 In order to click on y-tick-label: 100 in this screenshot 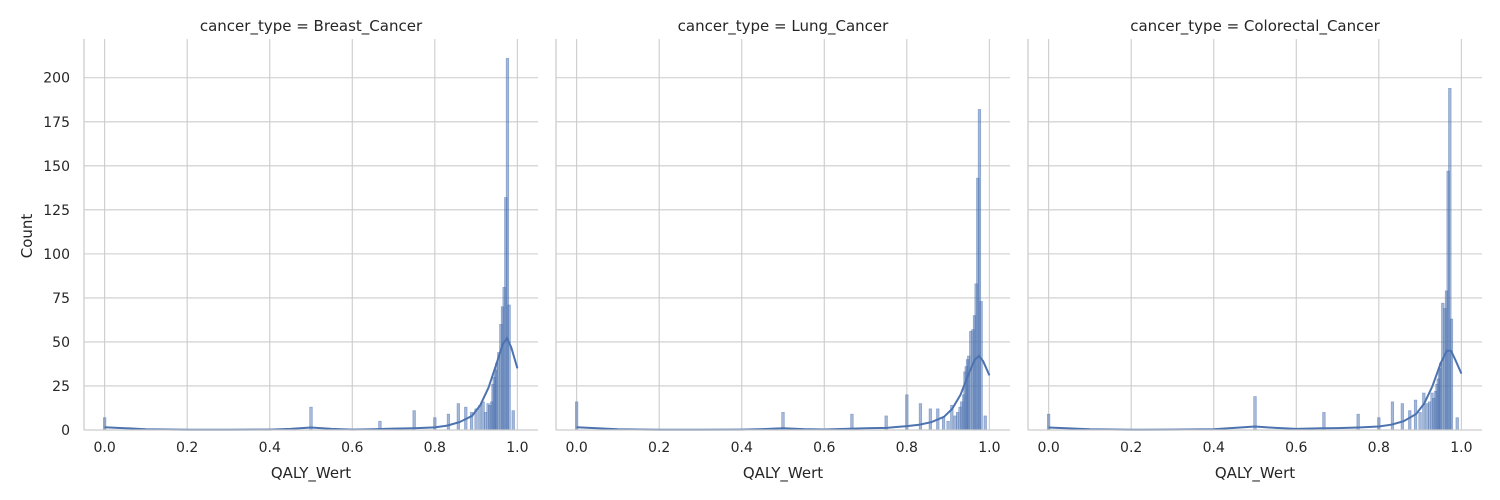, I will do `click(56, 255)`.